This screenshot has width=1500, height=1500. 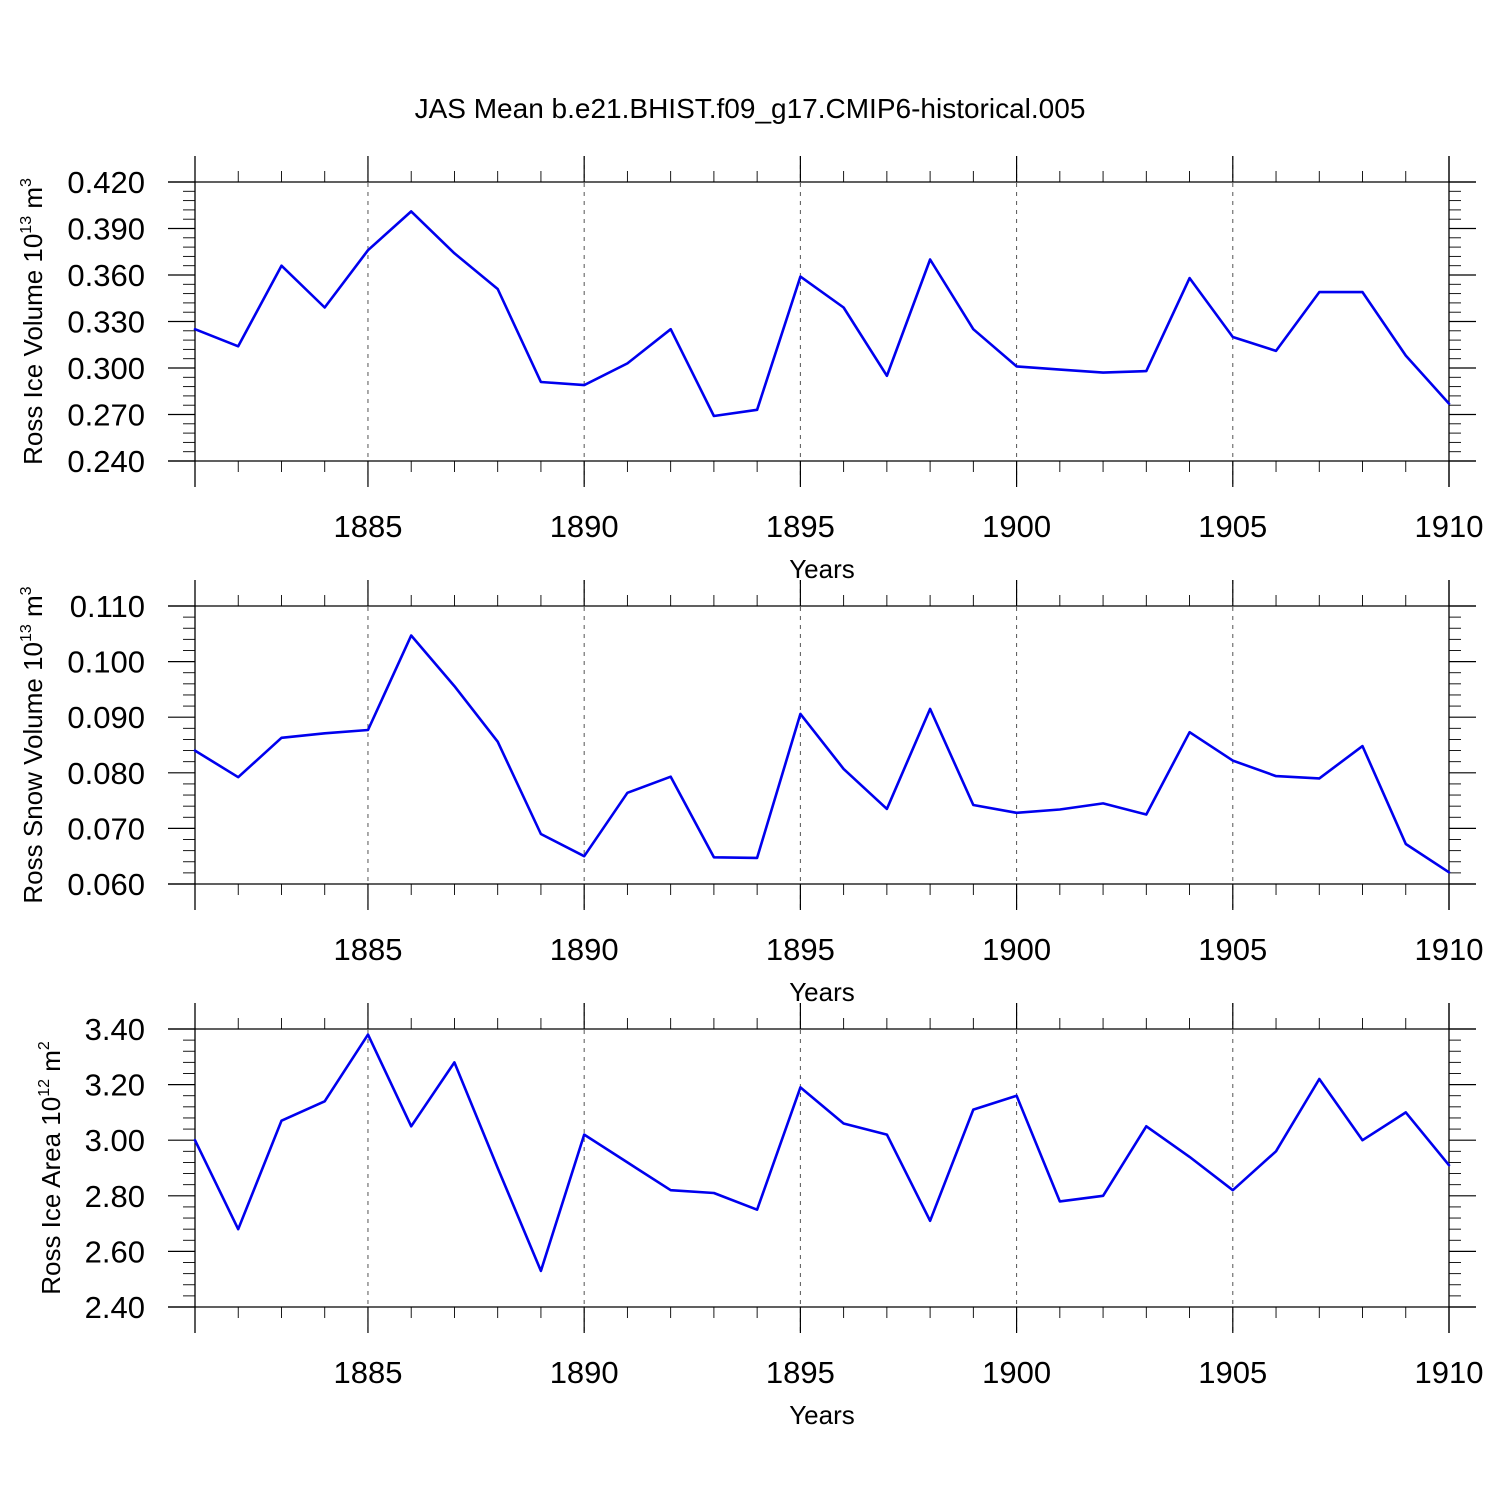 What do you see at coordinates (106, 717) in the screenshot?
I see `y-tick-label: 0.090` at bounding box center [106, 717].